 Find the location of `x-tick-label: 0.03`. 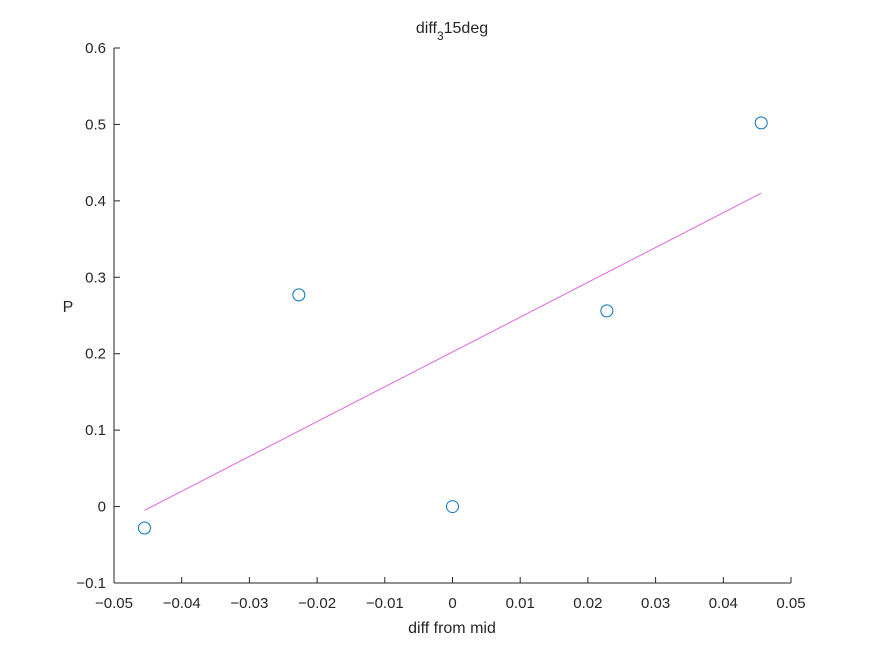

x-tick-label: 0.03 is located at coordinates (655, 603).